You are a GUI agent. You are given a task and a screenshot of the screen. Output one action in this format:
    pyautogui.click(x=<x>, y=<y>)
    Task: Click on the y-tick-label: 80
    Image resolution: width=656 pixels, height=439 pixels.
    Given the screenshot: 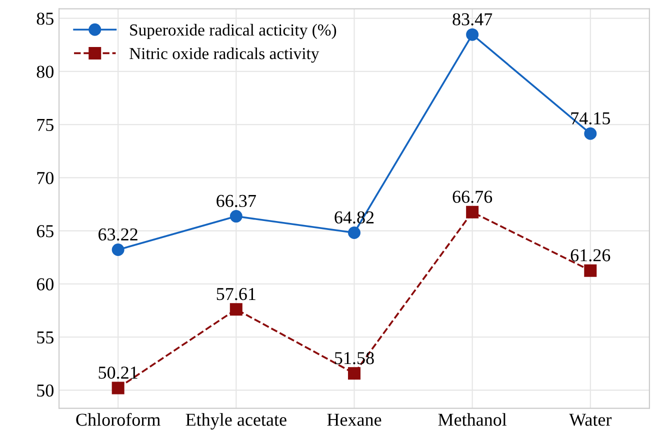 What is the action you would take?
    pyautogui.click(x=45, y=72)
    